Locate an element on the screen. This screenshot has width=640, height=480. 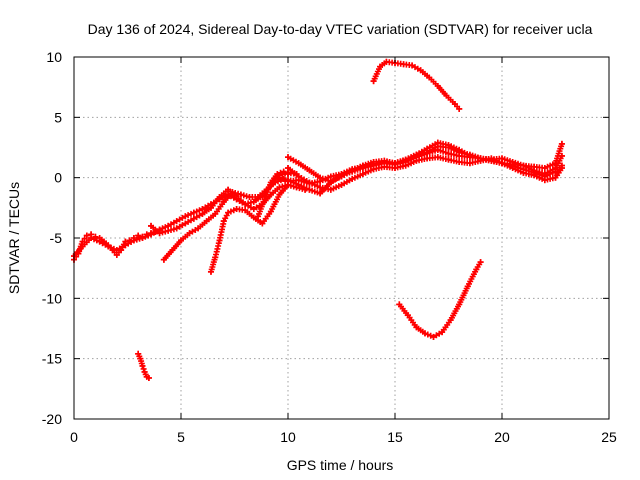
y-tick-label: 10 is located at coordinates (54, 57).